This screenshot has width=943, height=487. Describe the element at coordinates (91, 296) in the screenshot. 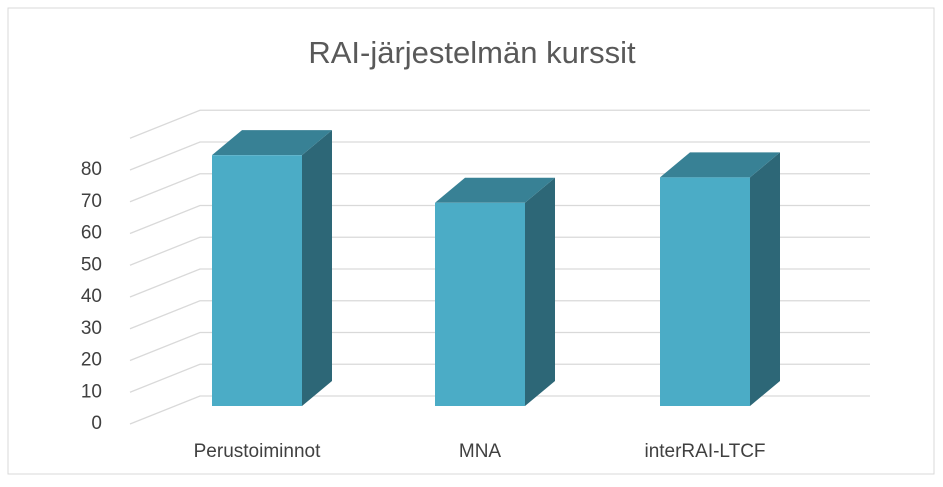

I see `y-tick-label: 40` at that location.